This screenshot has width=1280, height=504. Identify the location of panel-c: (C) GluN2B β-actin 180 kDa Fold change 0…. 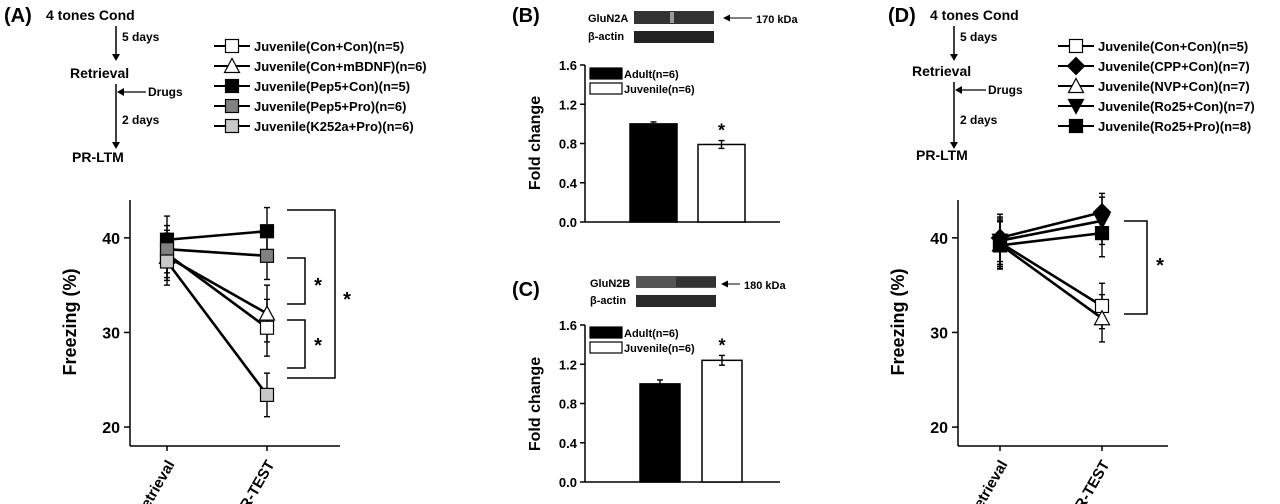
(649, 383).